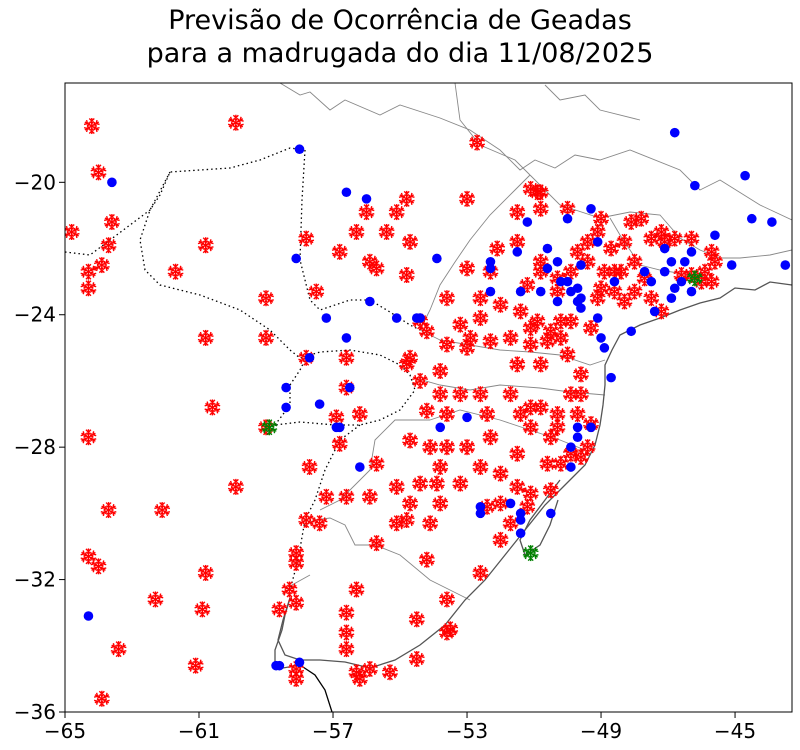  Describe the element at coordinates (333, 731) in the screenshot. I see `x-tick-label: −57` at that location.